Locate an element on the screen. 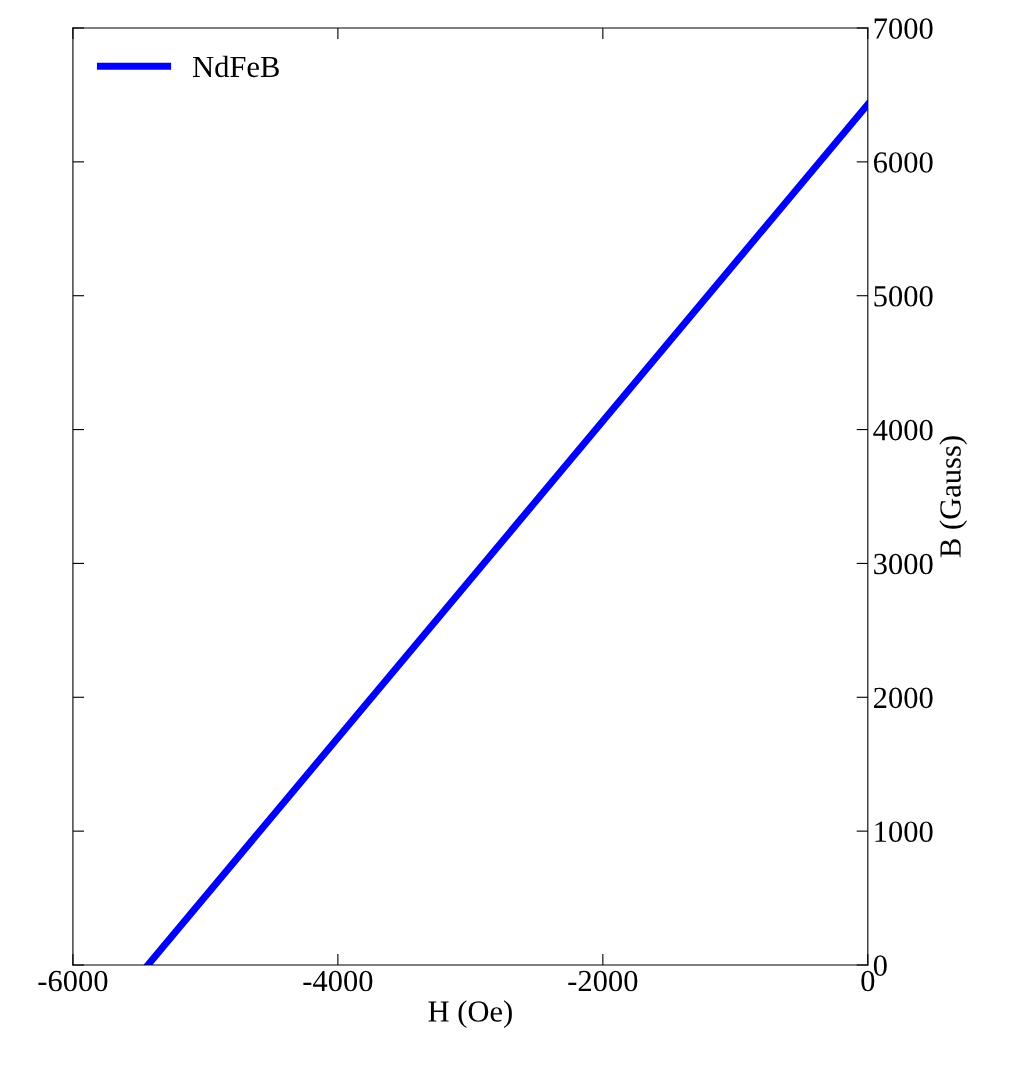 This screenshot has height=1077, width=1027. y-tick-label: 6000 is located at coordinates (903, 162).